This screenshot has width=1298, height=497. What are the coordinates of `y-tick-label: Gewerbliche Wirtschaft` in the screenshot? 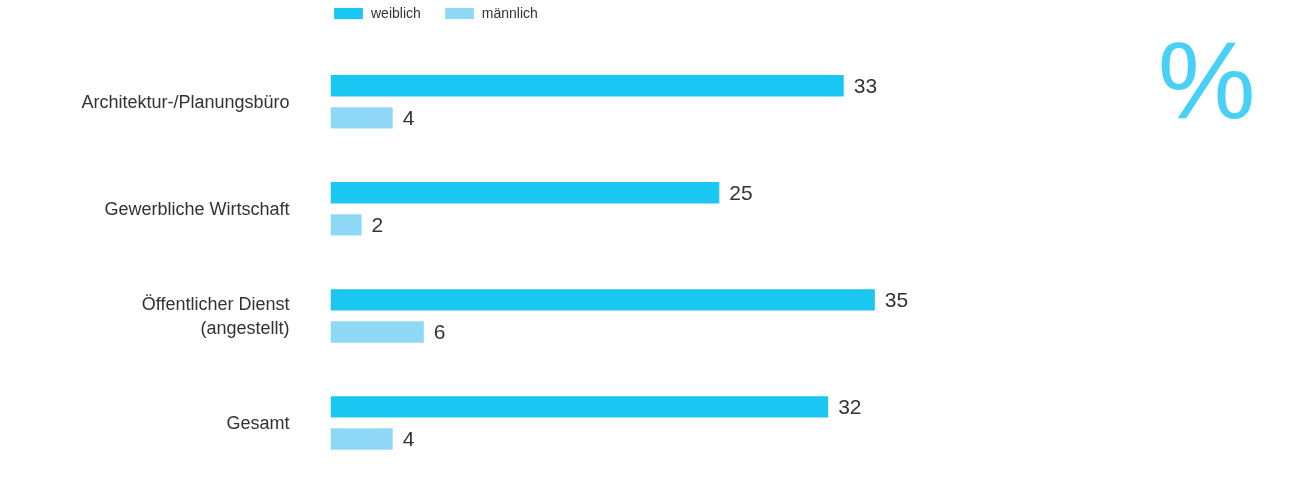 It's located at (197, 208).